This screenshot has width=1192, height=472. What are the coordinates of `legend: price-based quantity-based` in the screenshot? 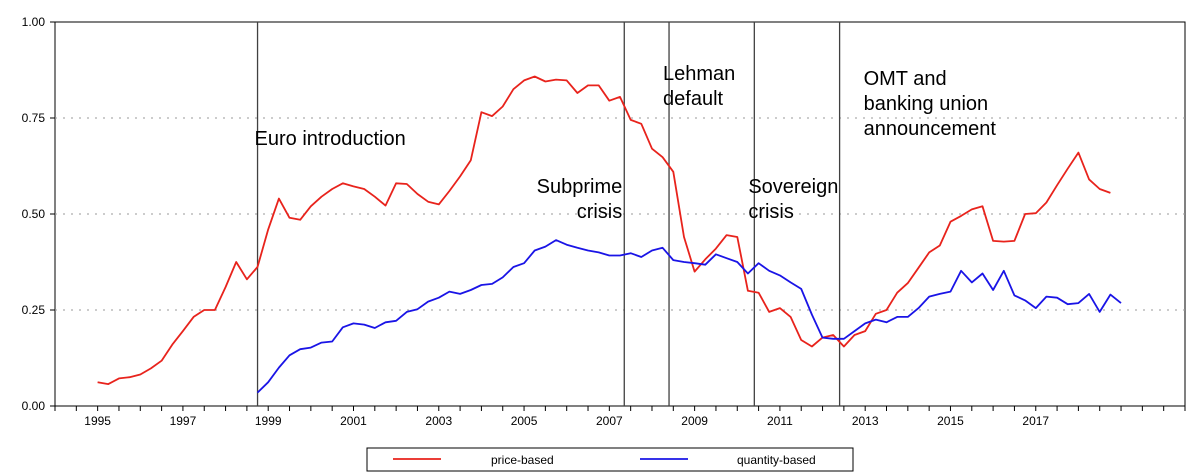 It's located at (610, 459).